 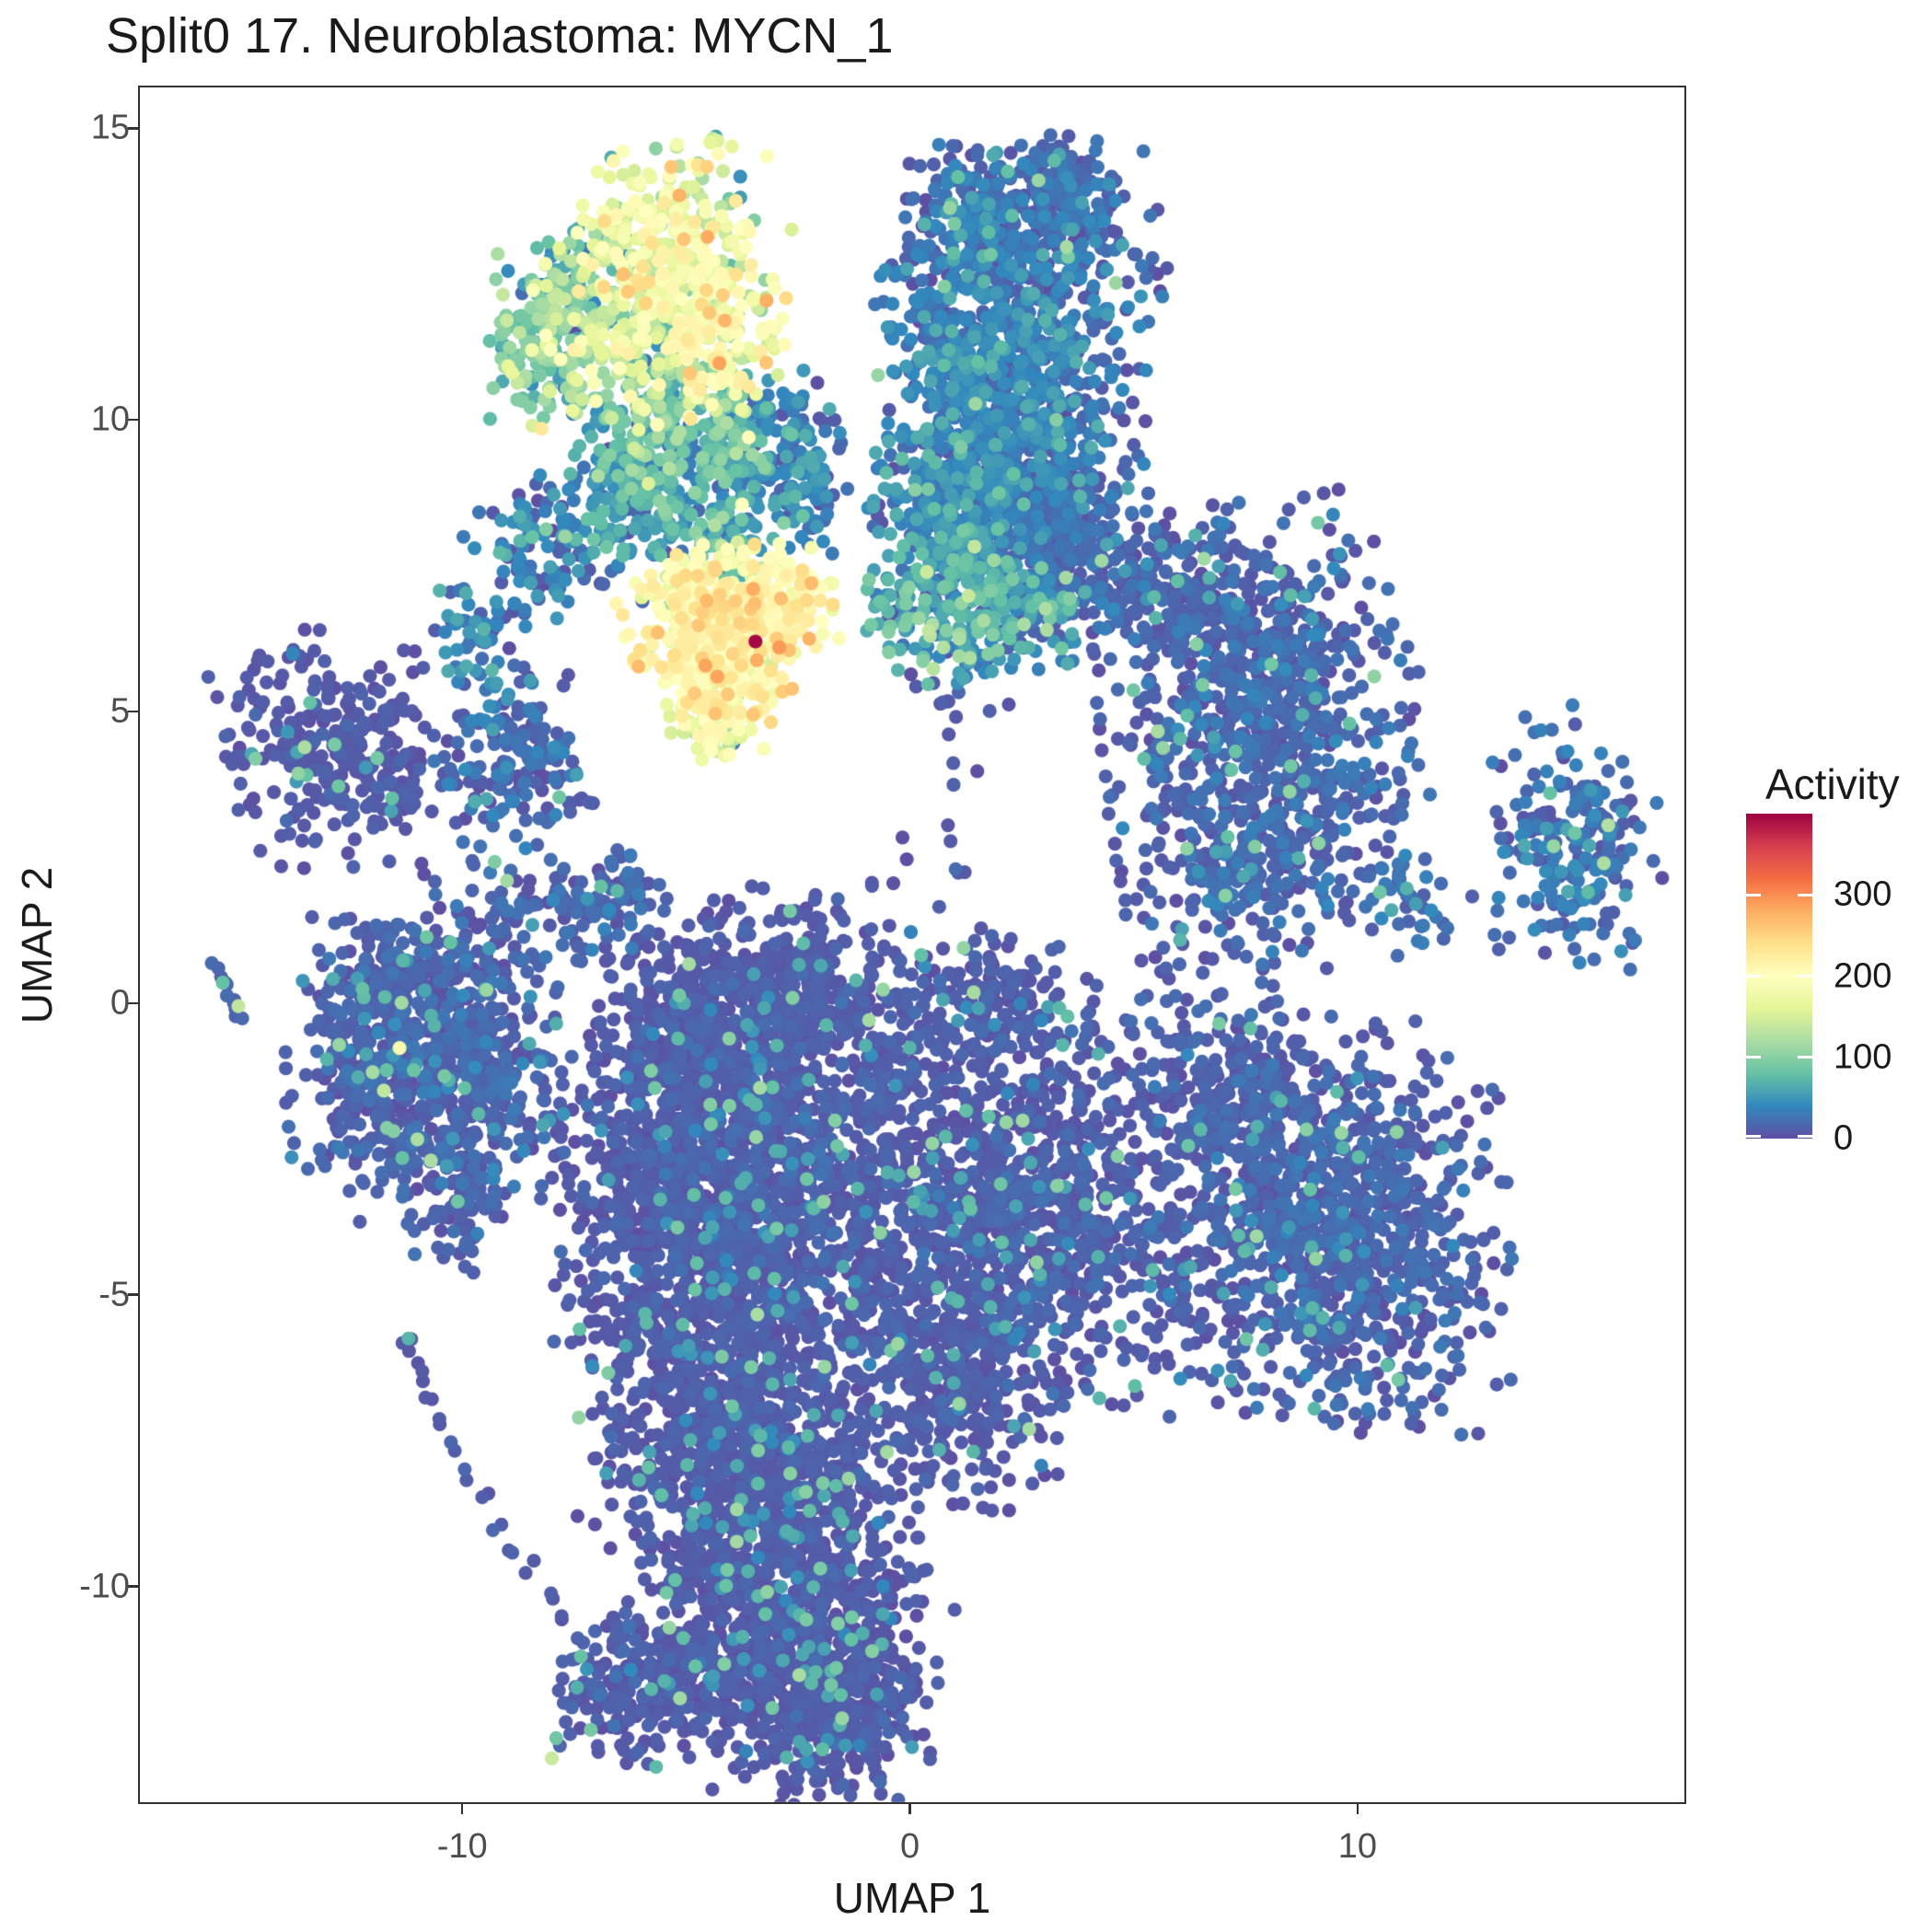 I want to click on x-axis-title: UMAP 1, so click(x=912, y=1898).